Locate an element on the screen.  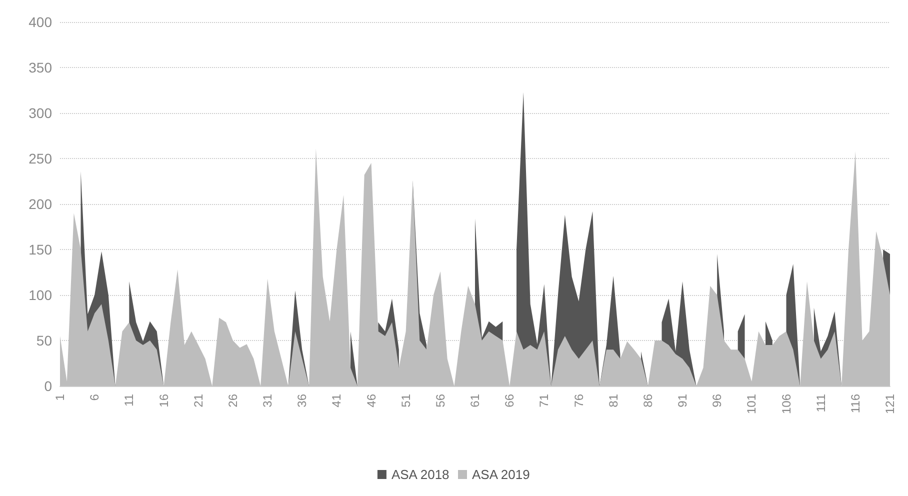
y-tick-label: 300 is located at coordinates (40, 113).